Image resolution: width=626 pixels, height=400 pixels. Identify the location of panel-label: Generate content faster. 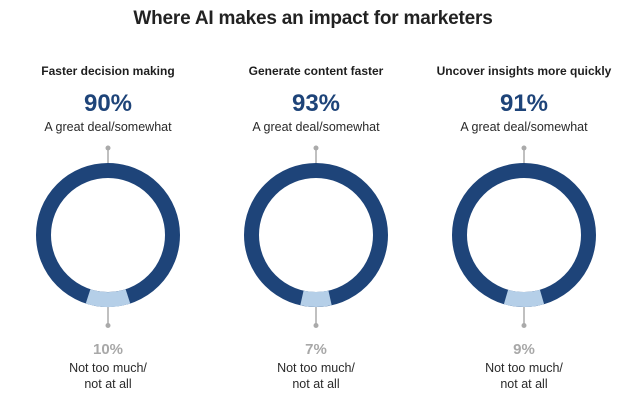
(316, 71).